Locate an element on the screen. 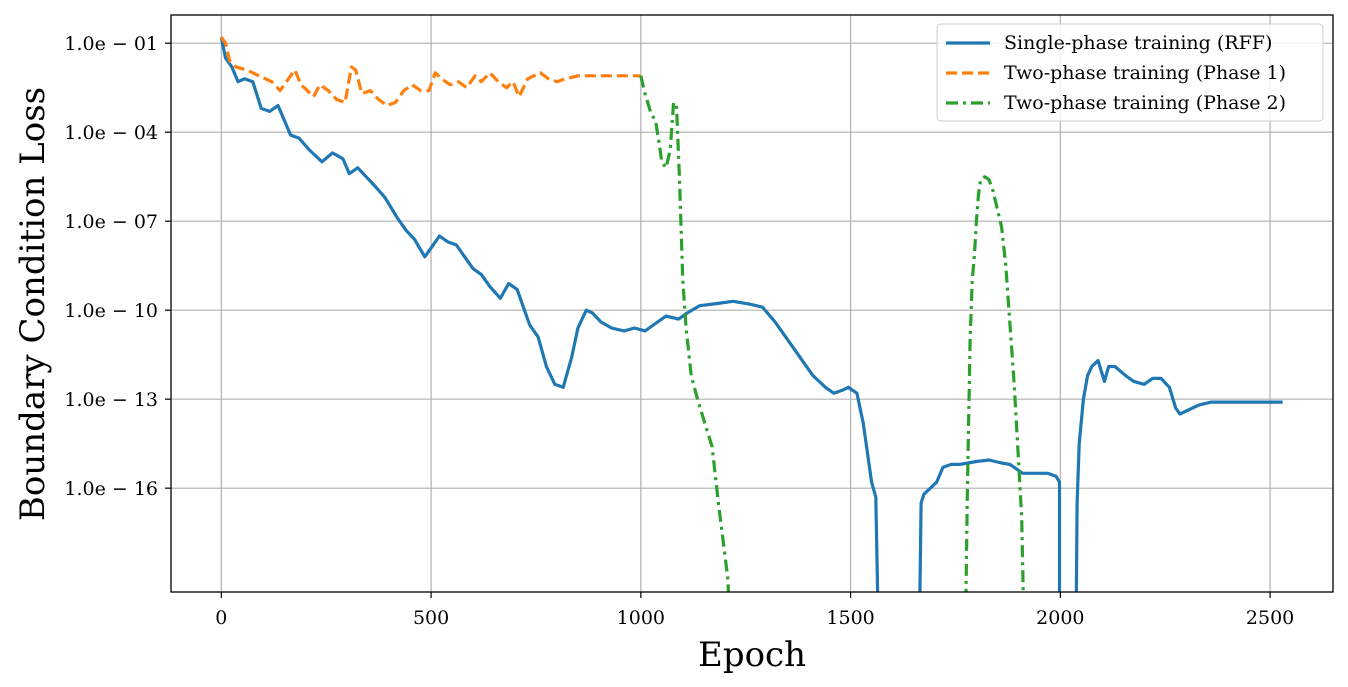 Image resolution: width=1348 pixels, height=687 pixels. y-tick-label: 1.0e − 01 is located at coordinates (111, 44).